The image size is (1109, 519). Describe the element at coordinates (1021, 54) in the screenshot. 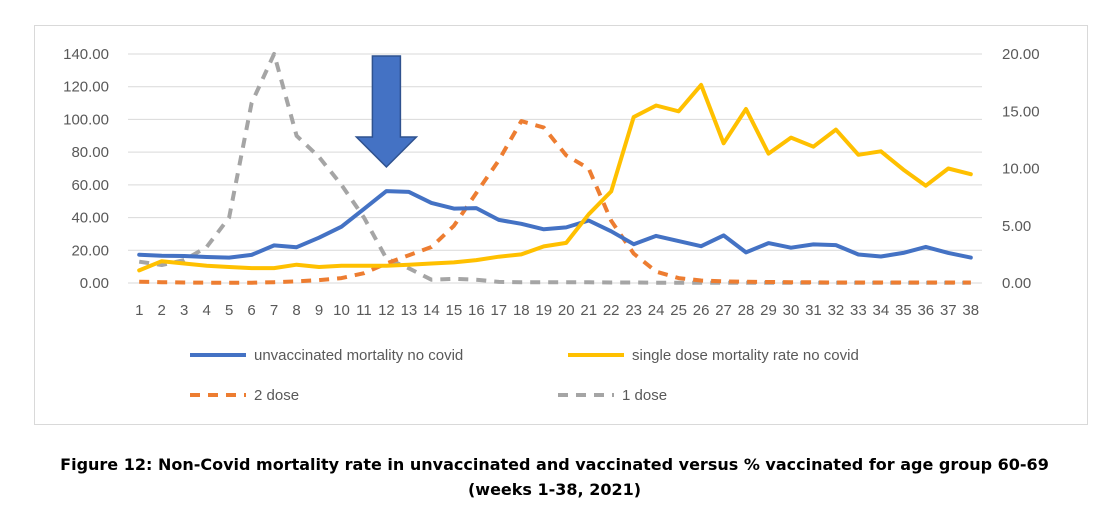

I see `y-right-tick-label: 20.00` at that location.